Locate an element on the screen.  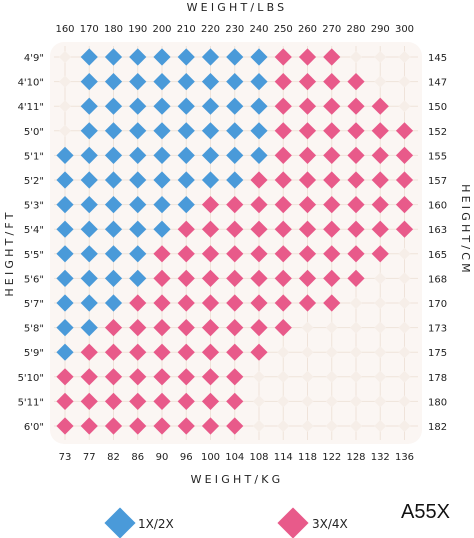
tick-label-kg: 118 is located at coordinates (307, 457).